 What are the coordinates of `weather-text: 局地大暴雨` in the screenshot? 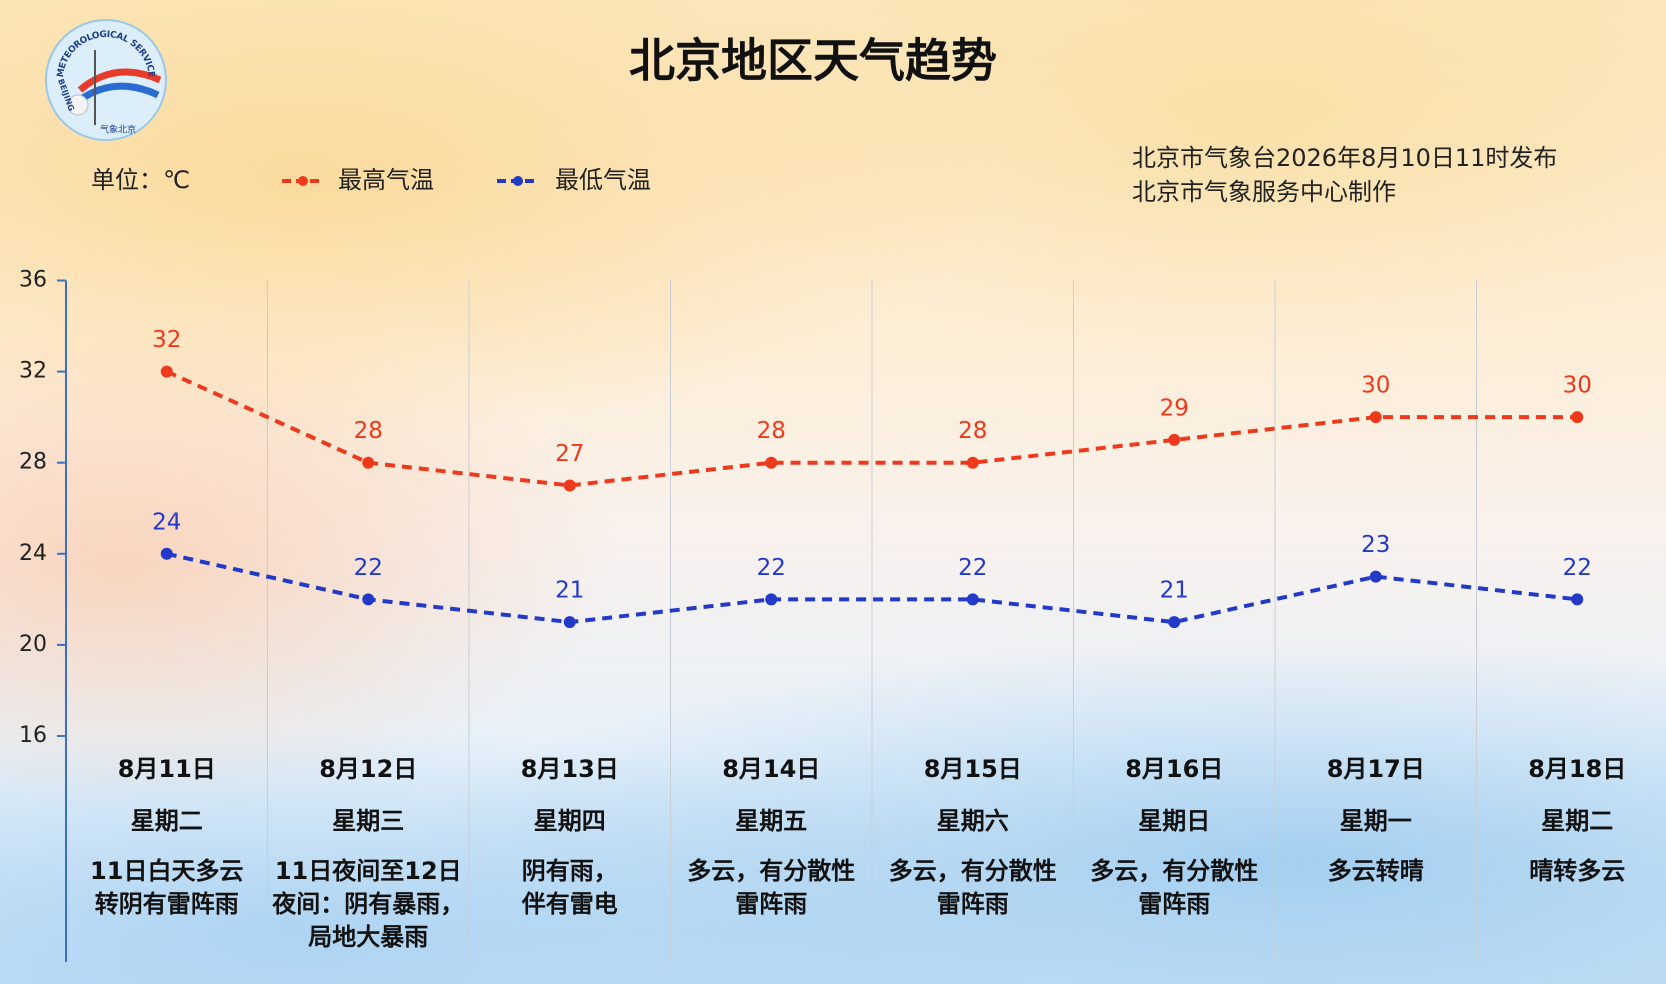 It's located at (368, 937).